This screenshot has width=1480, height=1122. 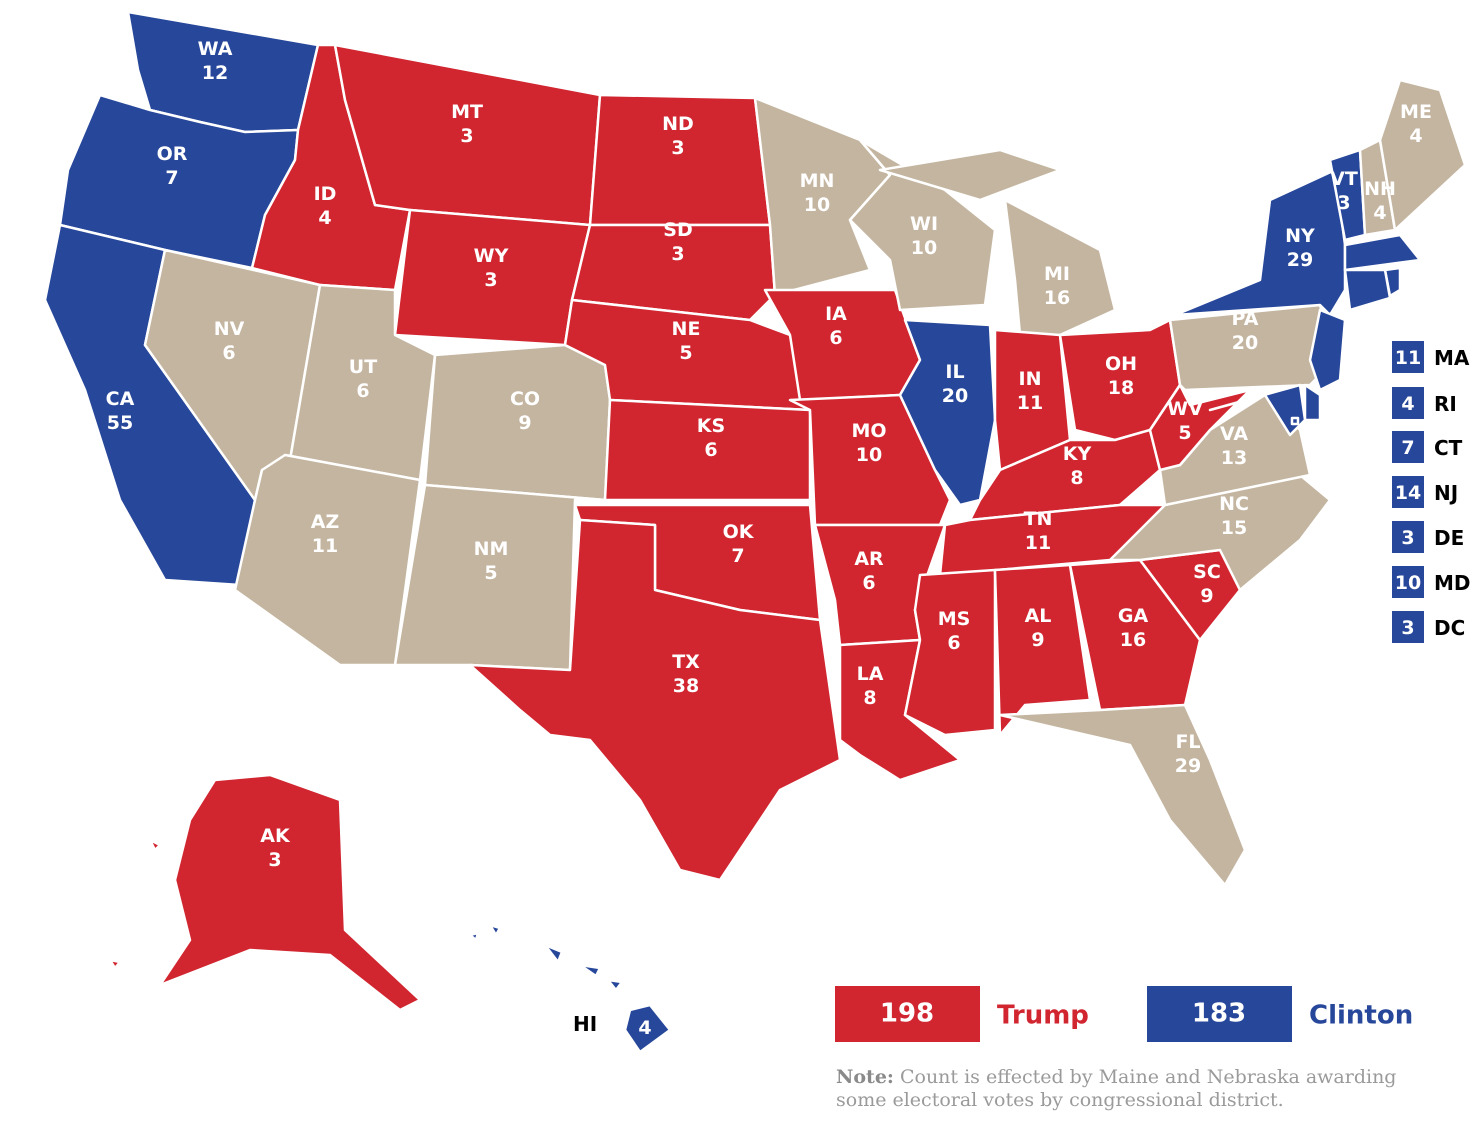 What do you see at coordinates (1234, 528) in the screenshot?
I see `state-votes: 15` at bounding box center [1234, 528].